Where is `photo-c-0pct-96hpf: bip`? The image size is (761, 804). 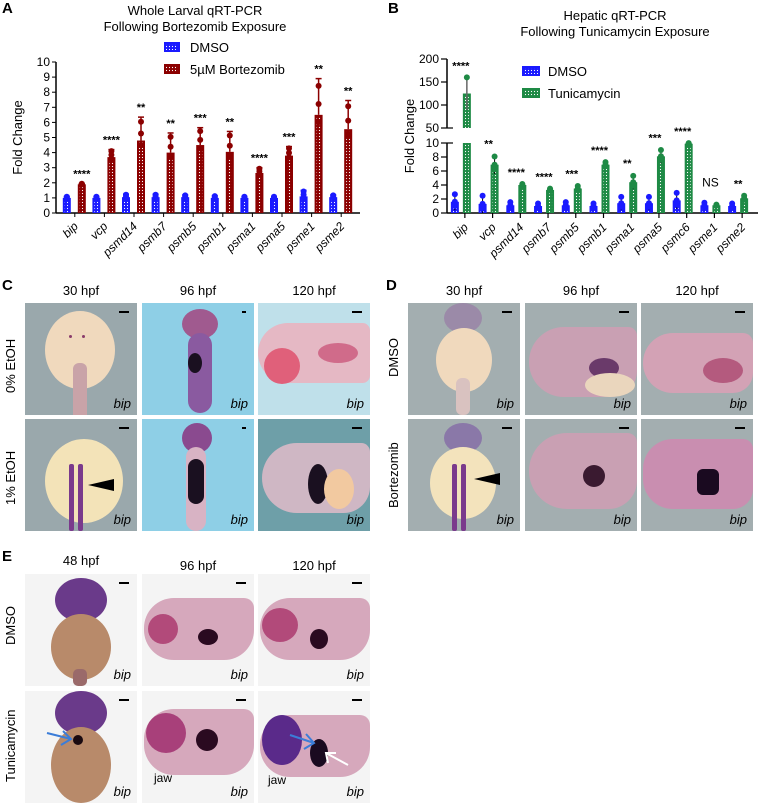 photo-c-0pct-96hpf: bip is located at coordinates (198, 359).